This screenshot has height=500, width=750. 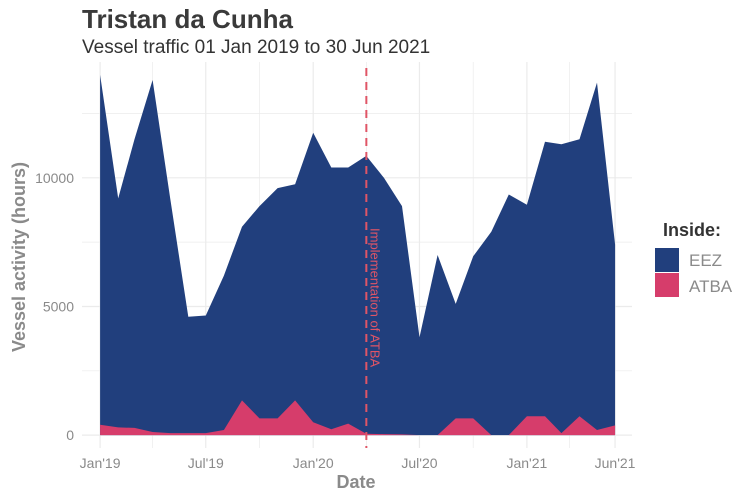 I want to click on legend: Inside: EEZ ATBA, so click(x=694, y=258).